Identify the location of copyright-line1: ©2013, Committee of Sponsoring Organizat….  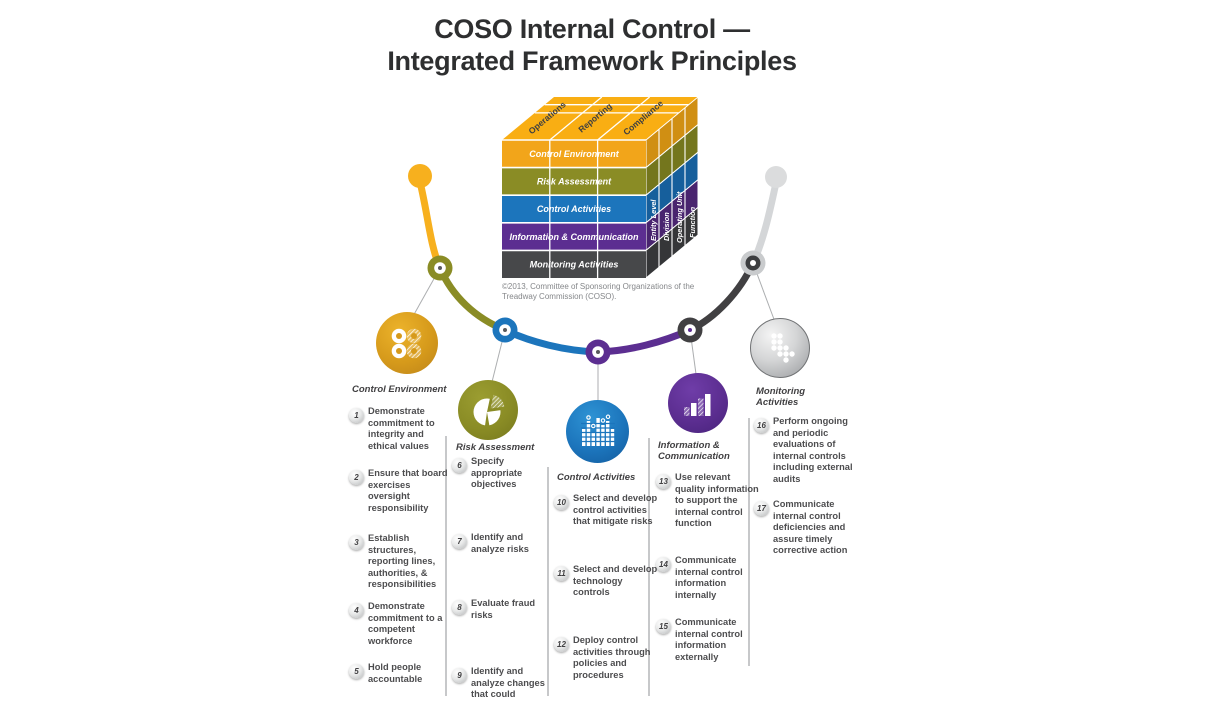
(598, 286).